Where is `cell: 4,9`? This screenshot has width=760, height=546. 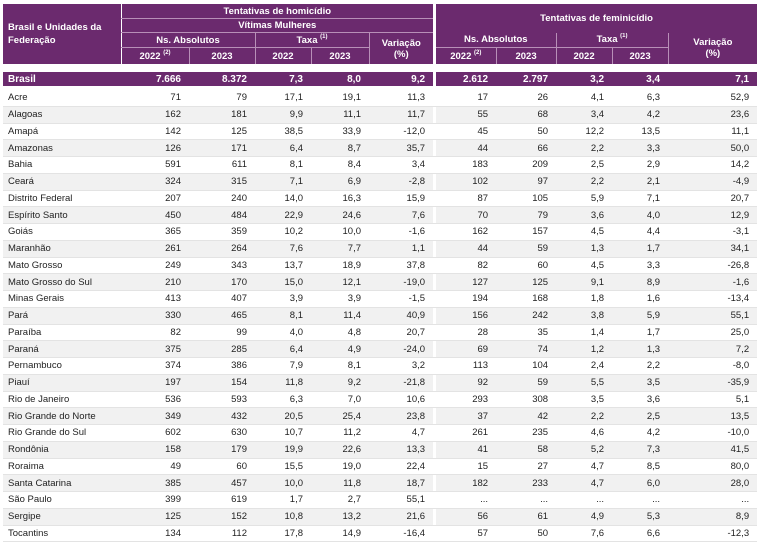
cell: 4,9 is located at coordinates (340, 349).